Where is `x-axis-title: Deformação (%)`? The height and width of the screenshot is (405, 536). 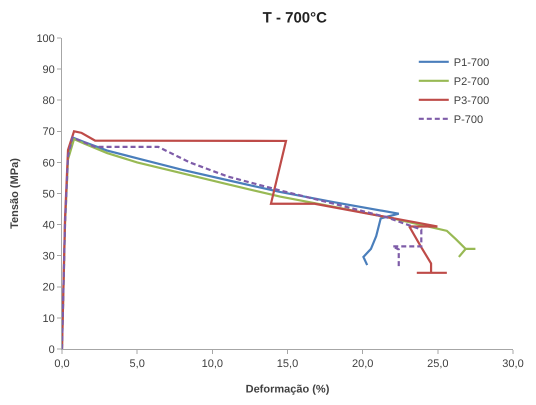 x-axis-title: Deformação (%) is located at coordinates (288, 389).